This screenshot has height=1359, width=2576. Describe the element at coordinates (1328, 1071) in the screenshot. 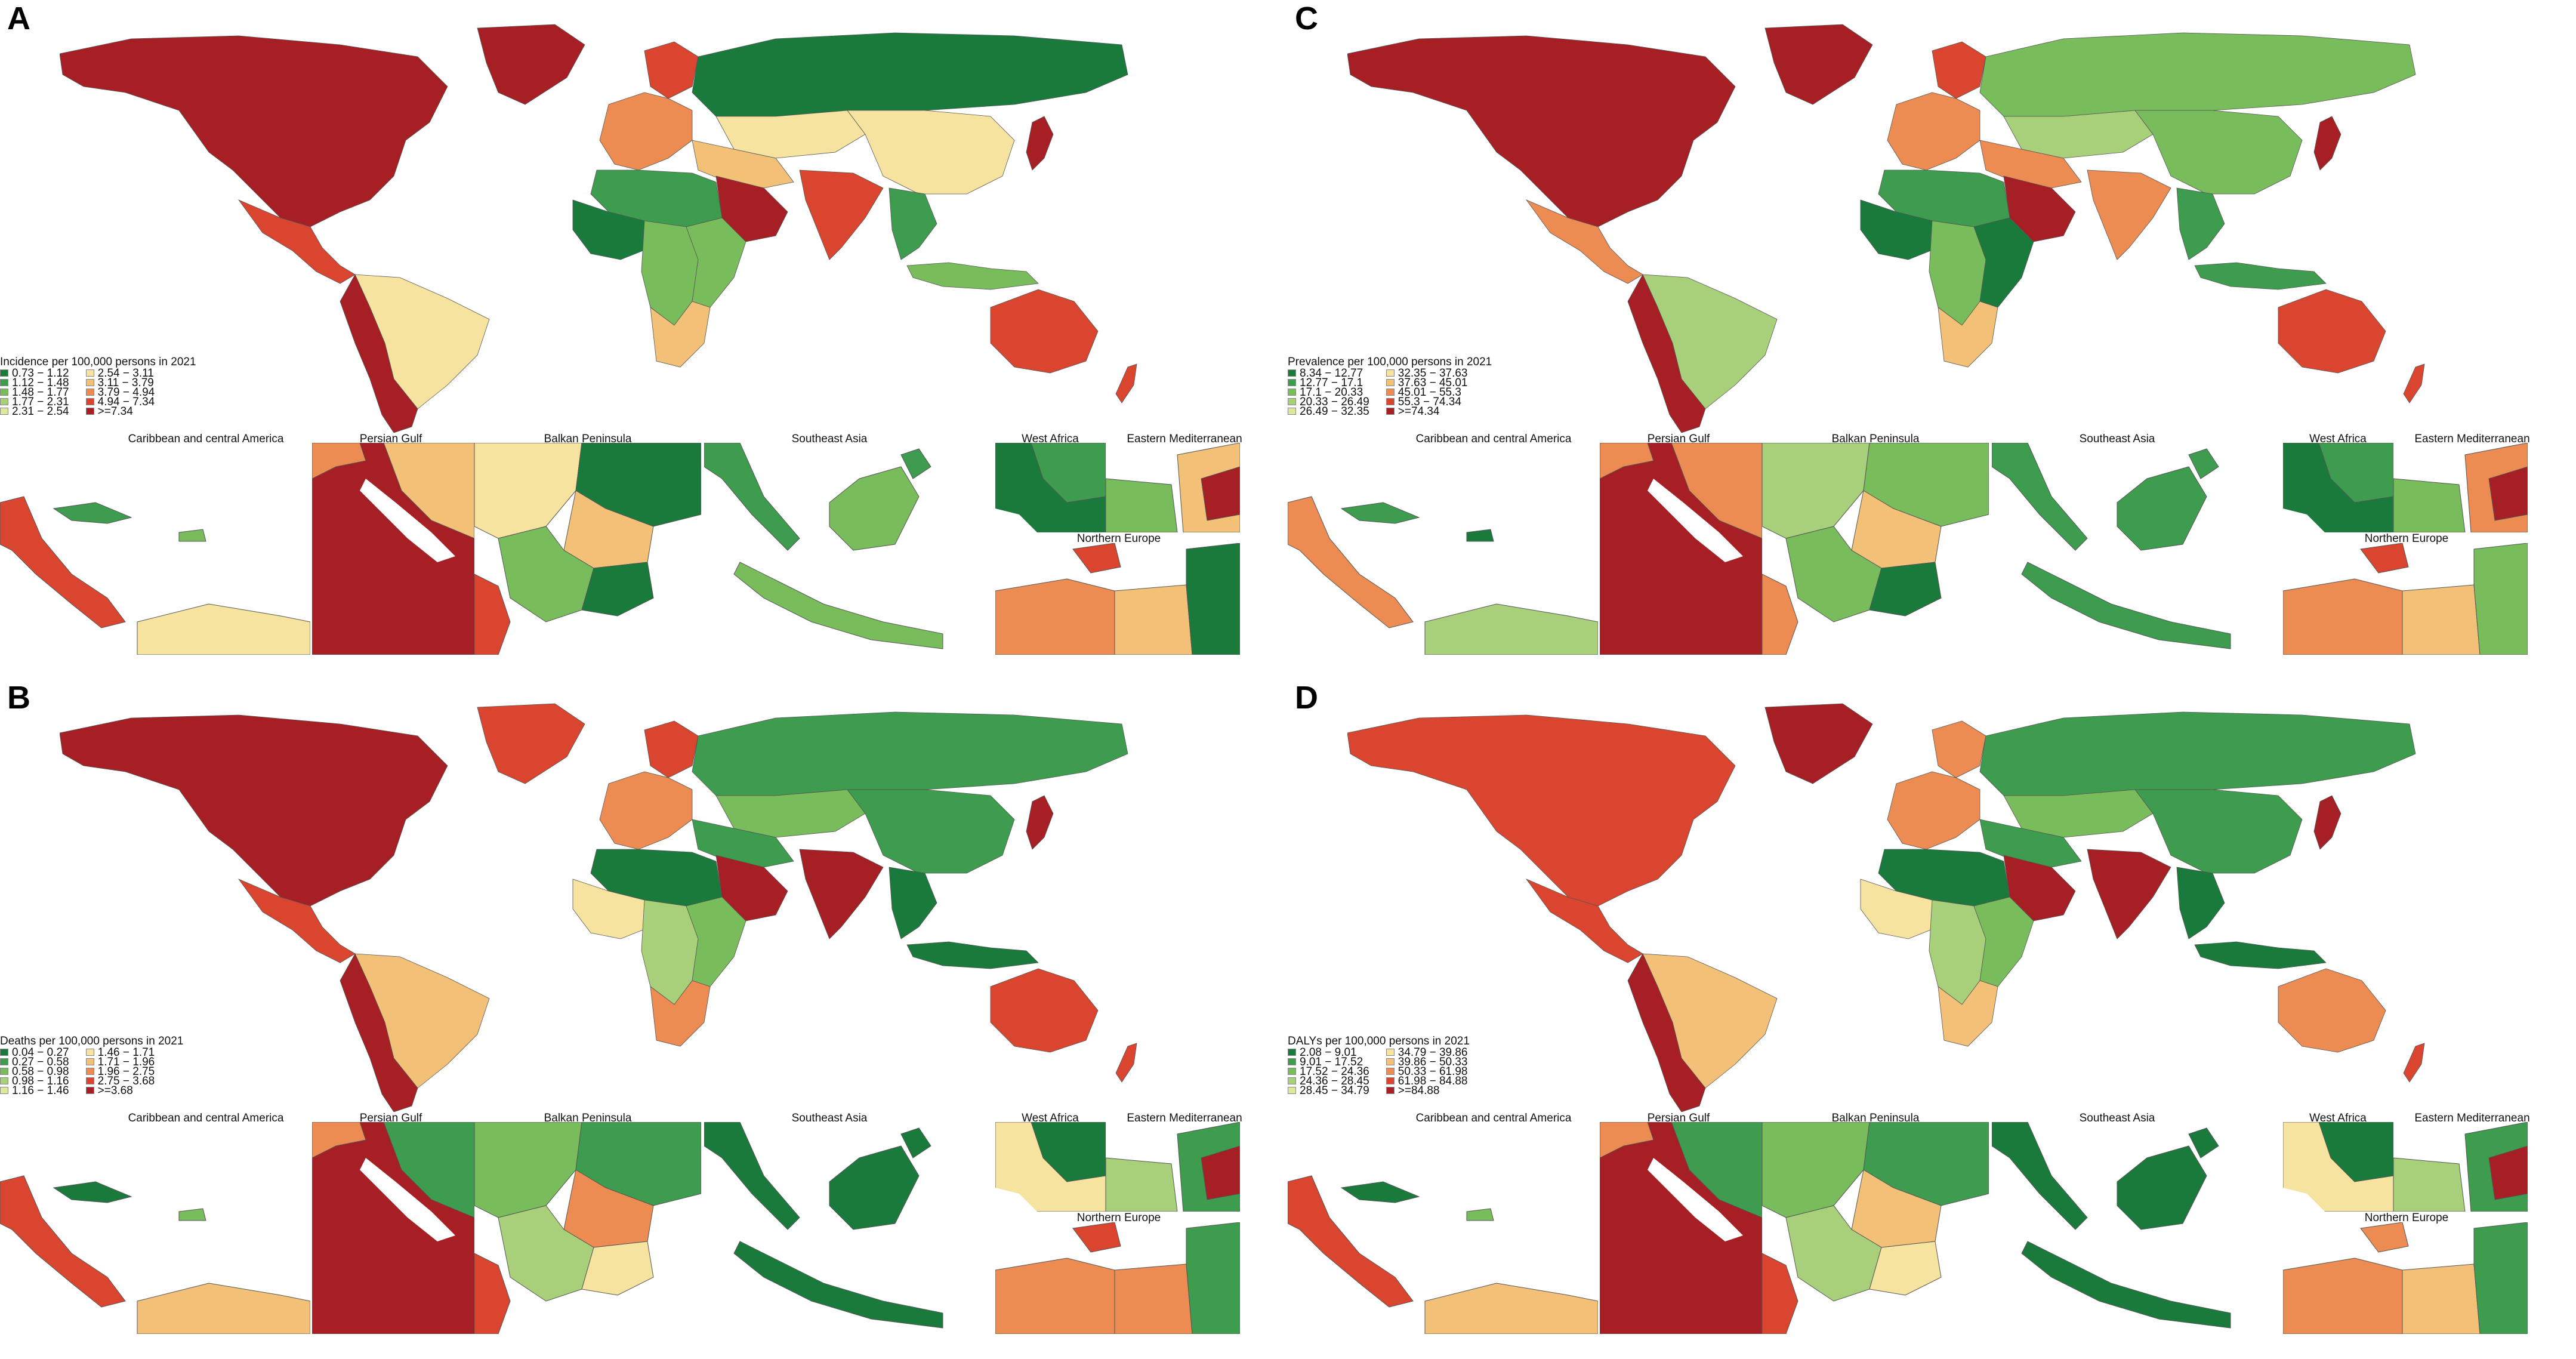

I see `legend-item-left-3: 17.52 − 24.36` at that location.